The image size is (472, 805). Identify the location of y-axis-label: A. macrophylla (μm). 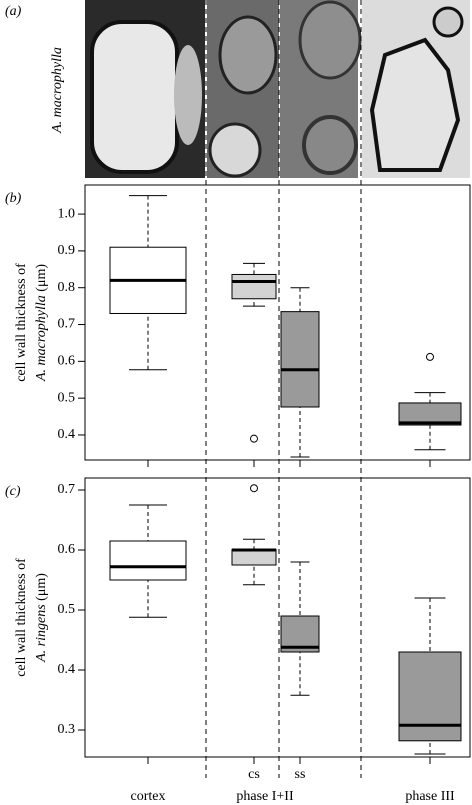
(41, 323).